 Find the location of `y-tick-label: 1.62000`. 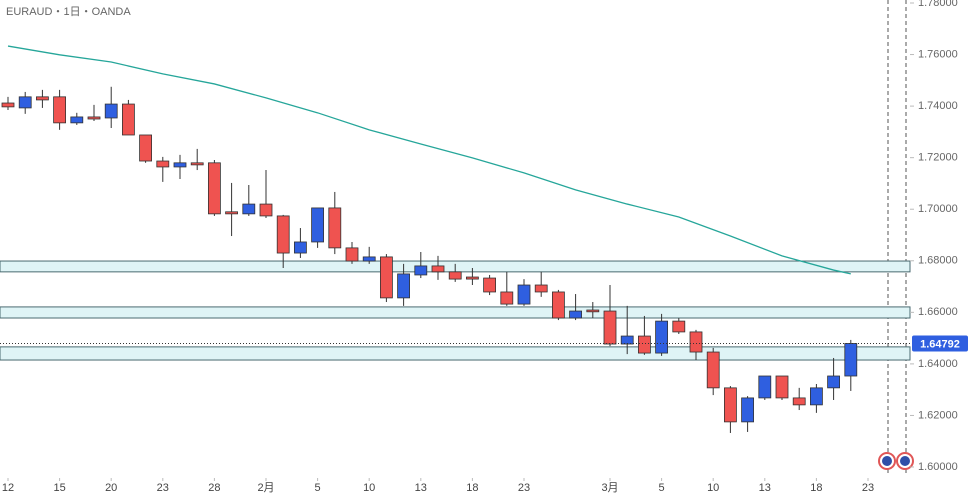

y-tick-label: 1.62000 is located at coordinates (938, 415).